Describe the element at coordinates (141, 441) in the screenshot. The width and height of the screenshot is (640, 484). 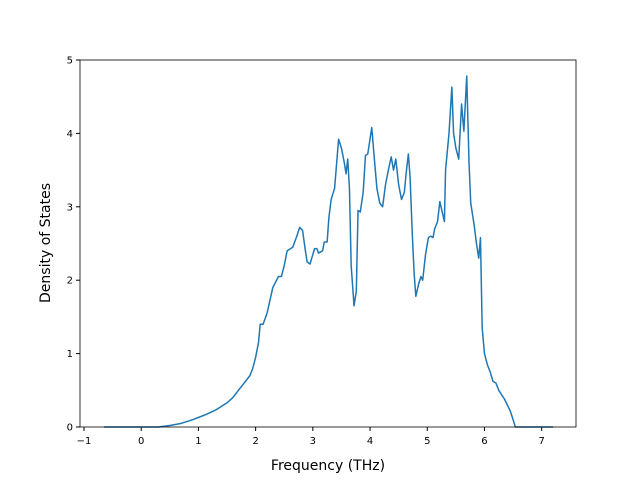
I see `x-tick-label: 0` at that location.